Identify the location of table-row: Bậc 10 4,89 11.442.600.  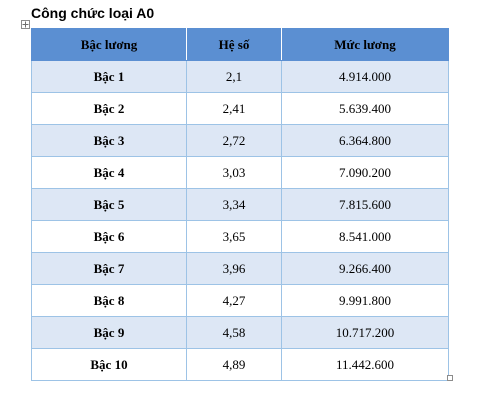
(240, 364).